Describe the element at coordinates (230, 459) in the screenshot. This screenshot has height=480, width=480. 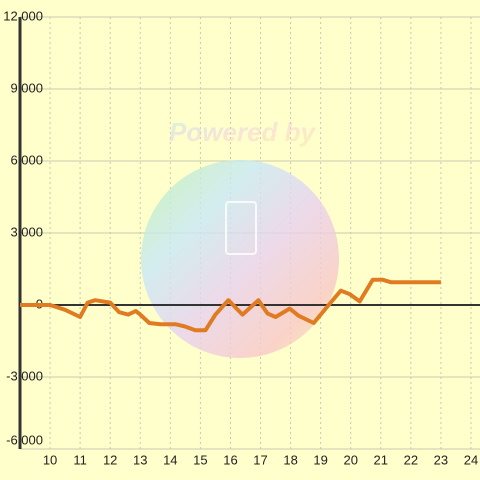
I see `x-tick-label: 16` at that location.